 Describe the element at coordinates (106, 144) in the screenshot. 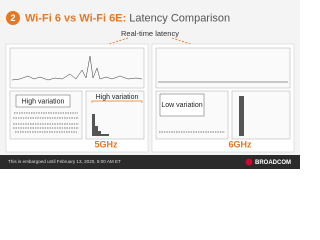

I see `band-label: 5GHz` at that location.